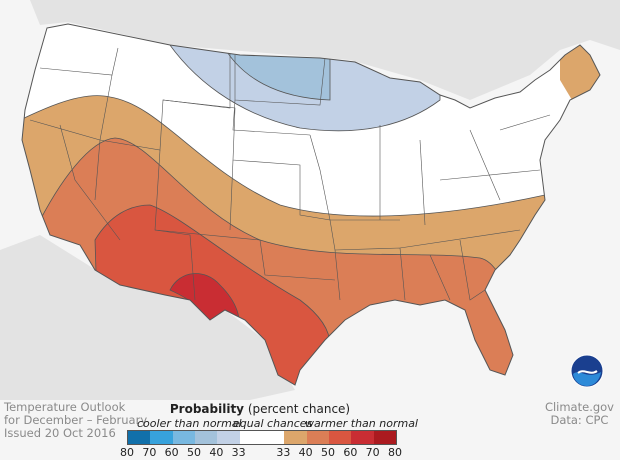 This screenshot has width=620, height=460. What do you see at coordinates (189, 423) in the screenshot?
I see `legend-cooler-label: cooler than normal` at bounding box center [189, 423].